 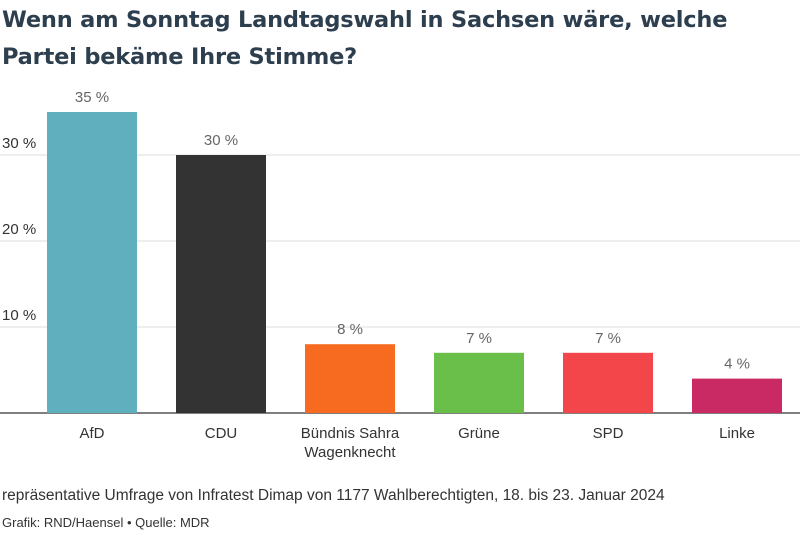 I want to click on category-label: SPD, so click(x=608, y=433).